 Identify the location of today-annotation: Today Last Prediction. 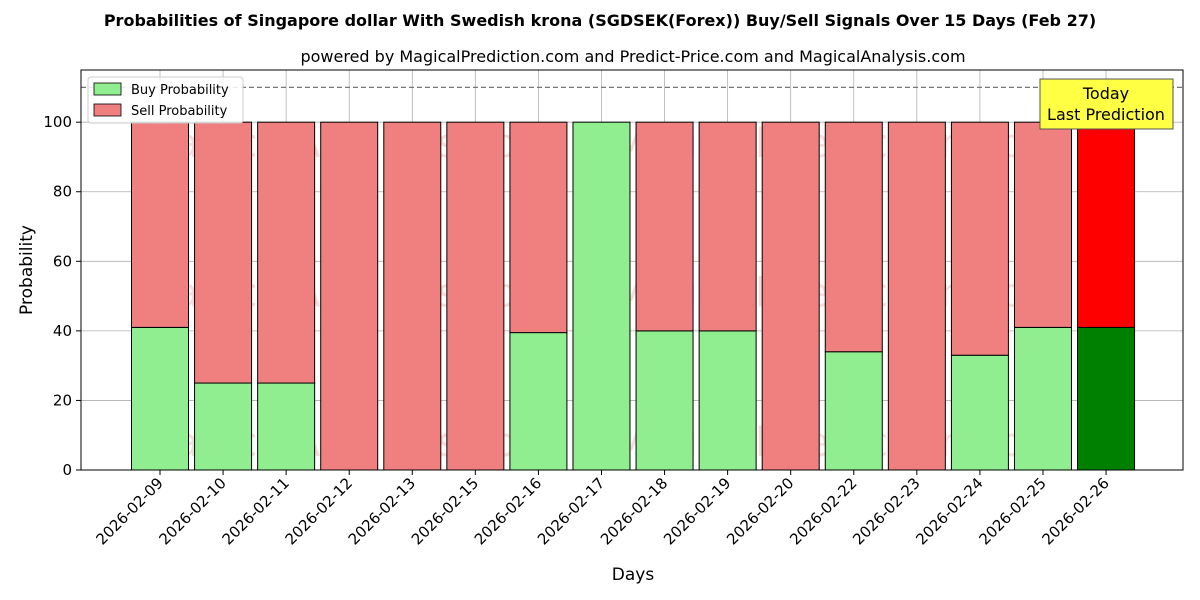
(1106, 104).